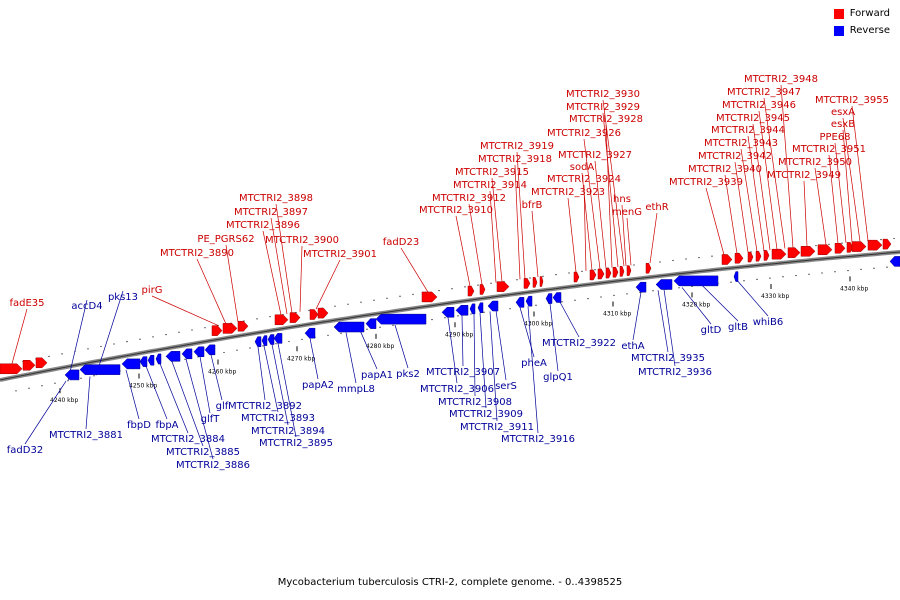  I want to click on tick-label: 4250 kbp, so click(143, 385).